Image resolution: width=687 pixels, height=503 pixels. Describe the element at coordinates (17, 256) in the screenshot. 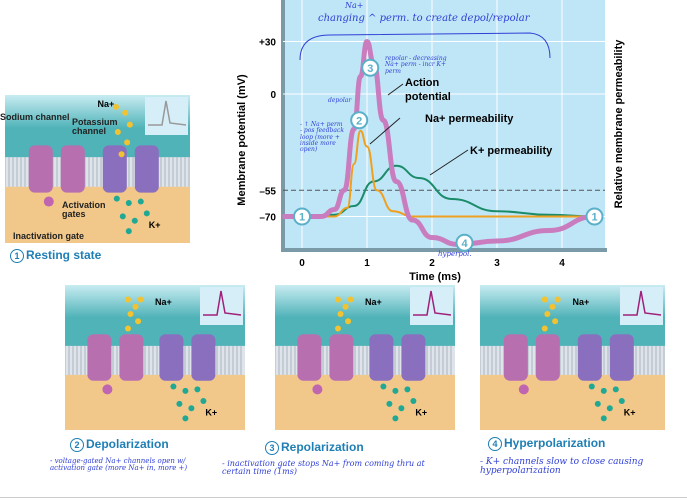

I see `caption-number: 1` at that location.